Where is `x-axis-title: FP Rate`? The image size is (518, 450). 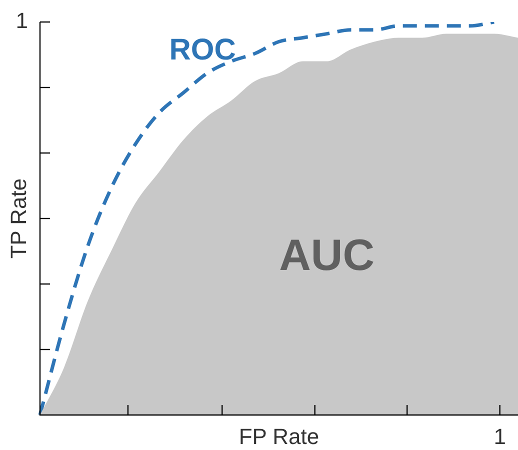
x-axis-title: FP Rate is located at coordinates (279, 437).